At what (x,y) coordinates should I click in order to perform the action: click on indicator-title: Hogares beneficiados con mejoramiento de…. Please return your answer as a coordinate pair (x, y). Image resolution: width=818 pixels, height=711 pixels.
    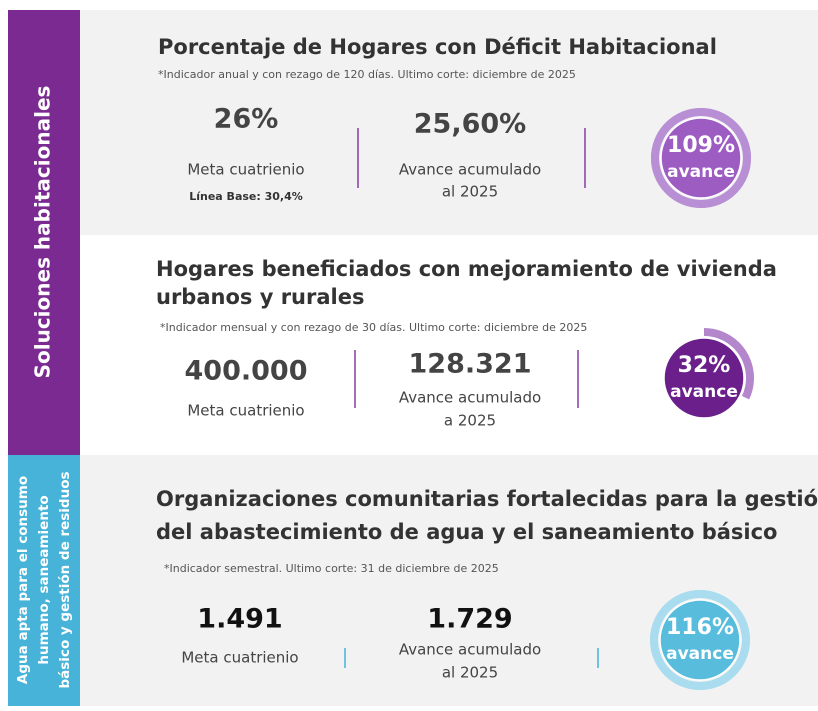
    Looking at the image, I should click on (466, 269).